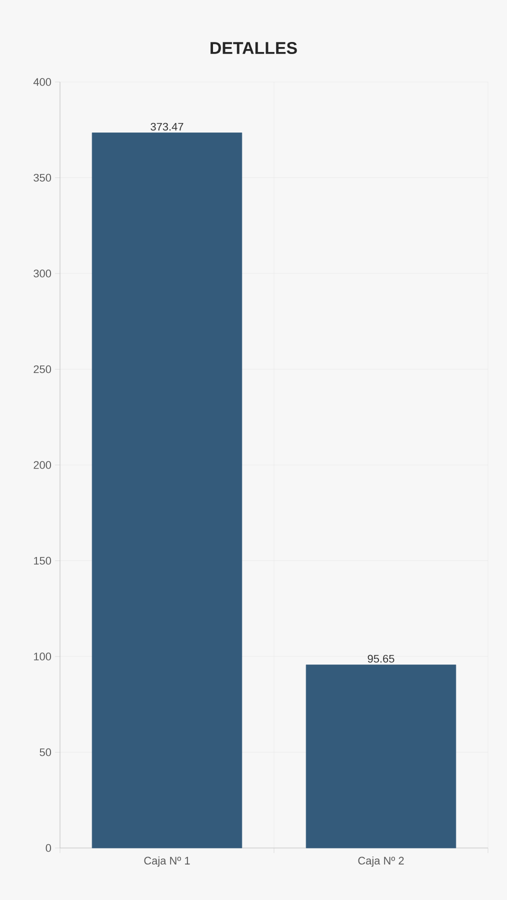 Image resolution: width=507 pixels, height=900 pixels. I want to click on data-label: 373.47, so click(167, 126).